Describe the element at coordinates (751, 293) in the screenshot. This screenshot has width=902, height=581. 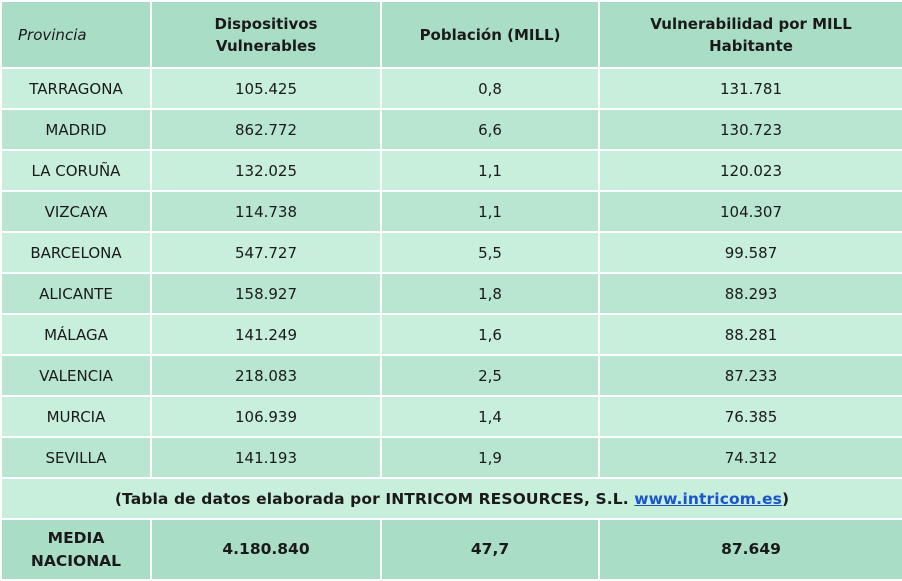
I see `cell-vulnerabilidad: 88.293` at that location.